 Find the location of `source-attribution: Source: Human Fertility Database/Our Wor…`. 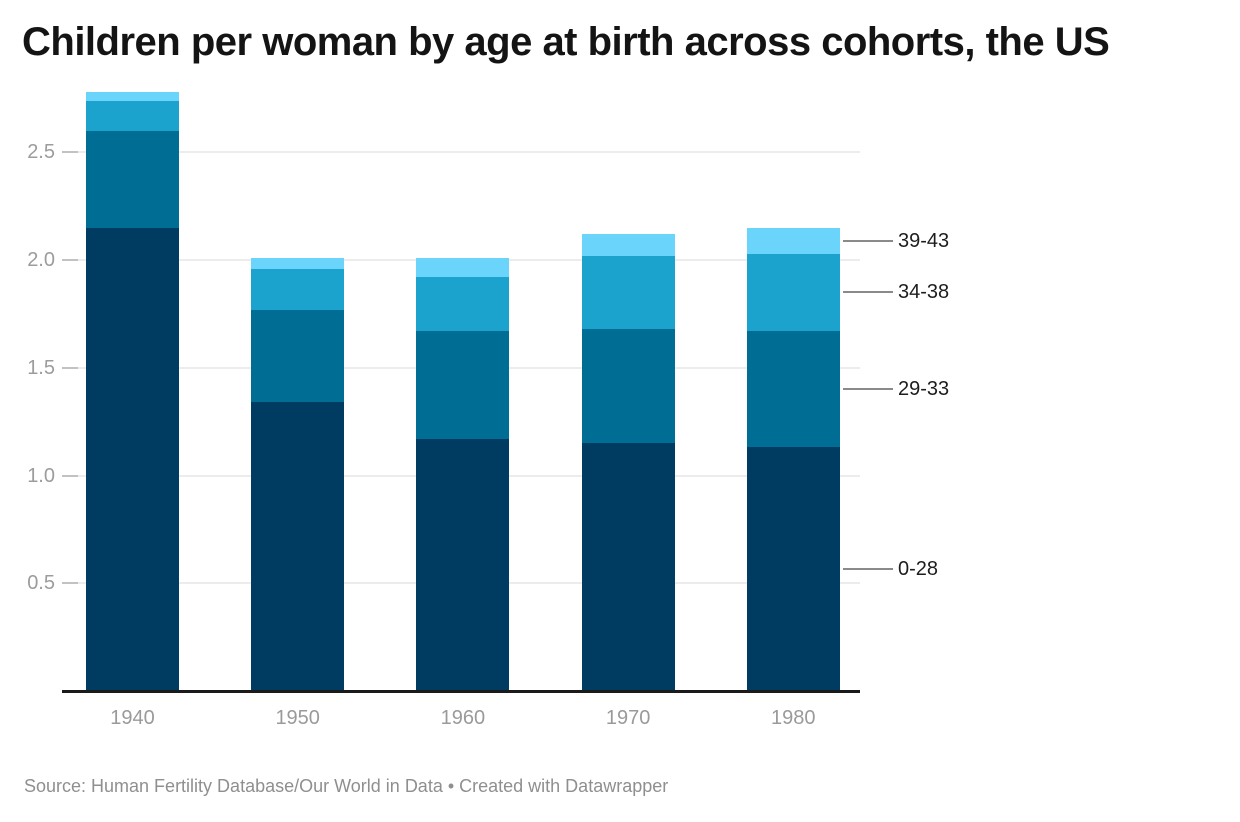

source-attribution: Source: Human Fertility Database/Our Wor… is located at coordinates (346, 786).